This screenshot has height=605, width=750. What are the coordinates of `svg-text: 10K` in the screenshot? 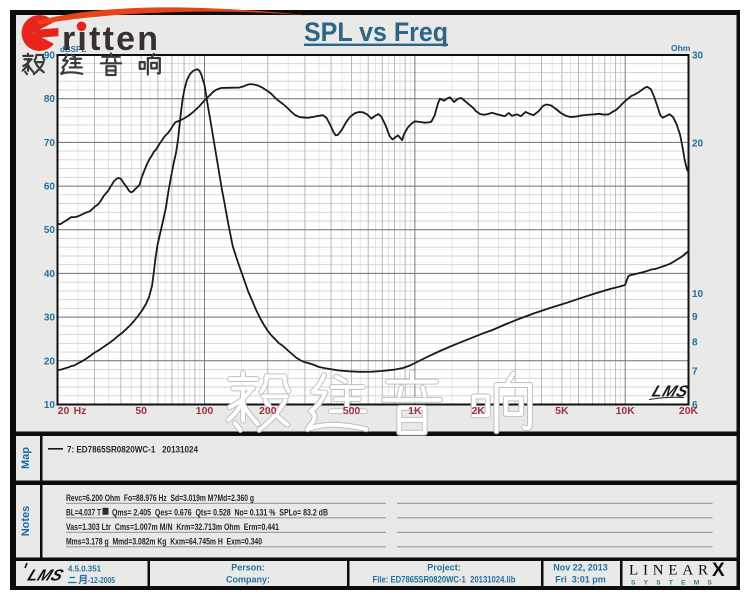 It's located at (626, 411).